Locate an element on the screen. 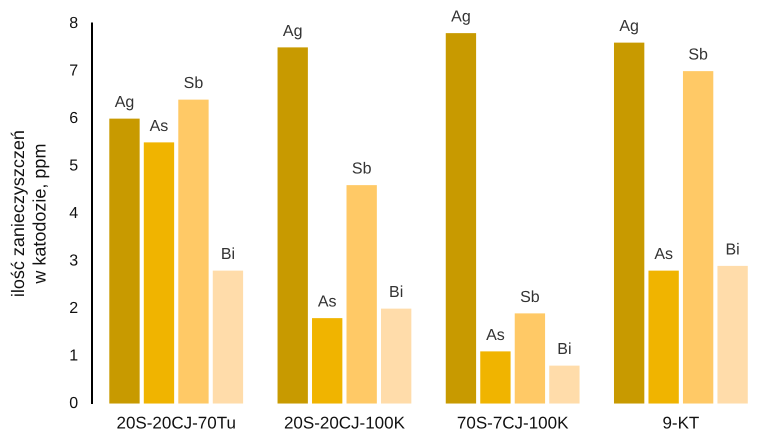  x-tick-label: 70S-7CJ-100K is located at coordinates (513, 422).